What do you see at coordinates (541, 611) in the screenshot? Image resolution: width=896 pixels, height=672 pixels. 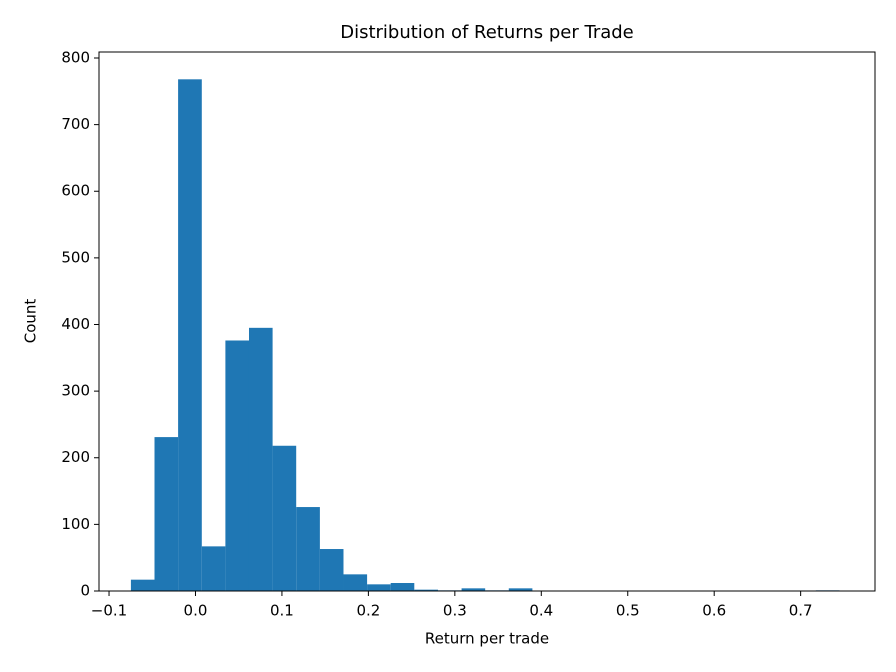 I see `x-tick-label: 0.4` at bounding box center [541, 611].